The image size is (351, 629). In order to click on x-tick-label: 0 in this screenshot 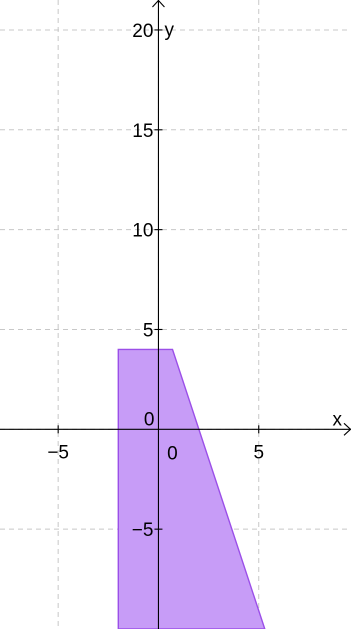, I will do `click(172, 453)`.